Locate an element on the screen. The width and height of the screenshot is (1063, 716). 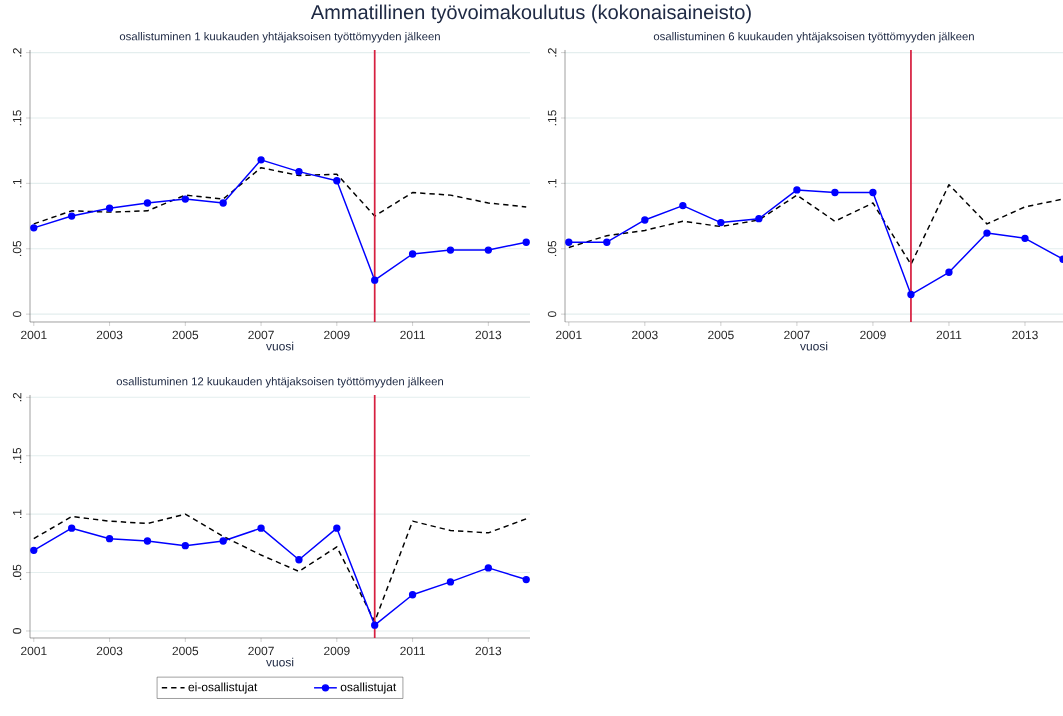
chart-title: osallistuminen 12 kuukauden yhtäjaksoisen työttömyyden jälkeen is located at coordinates (279, 382).